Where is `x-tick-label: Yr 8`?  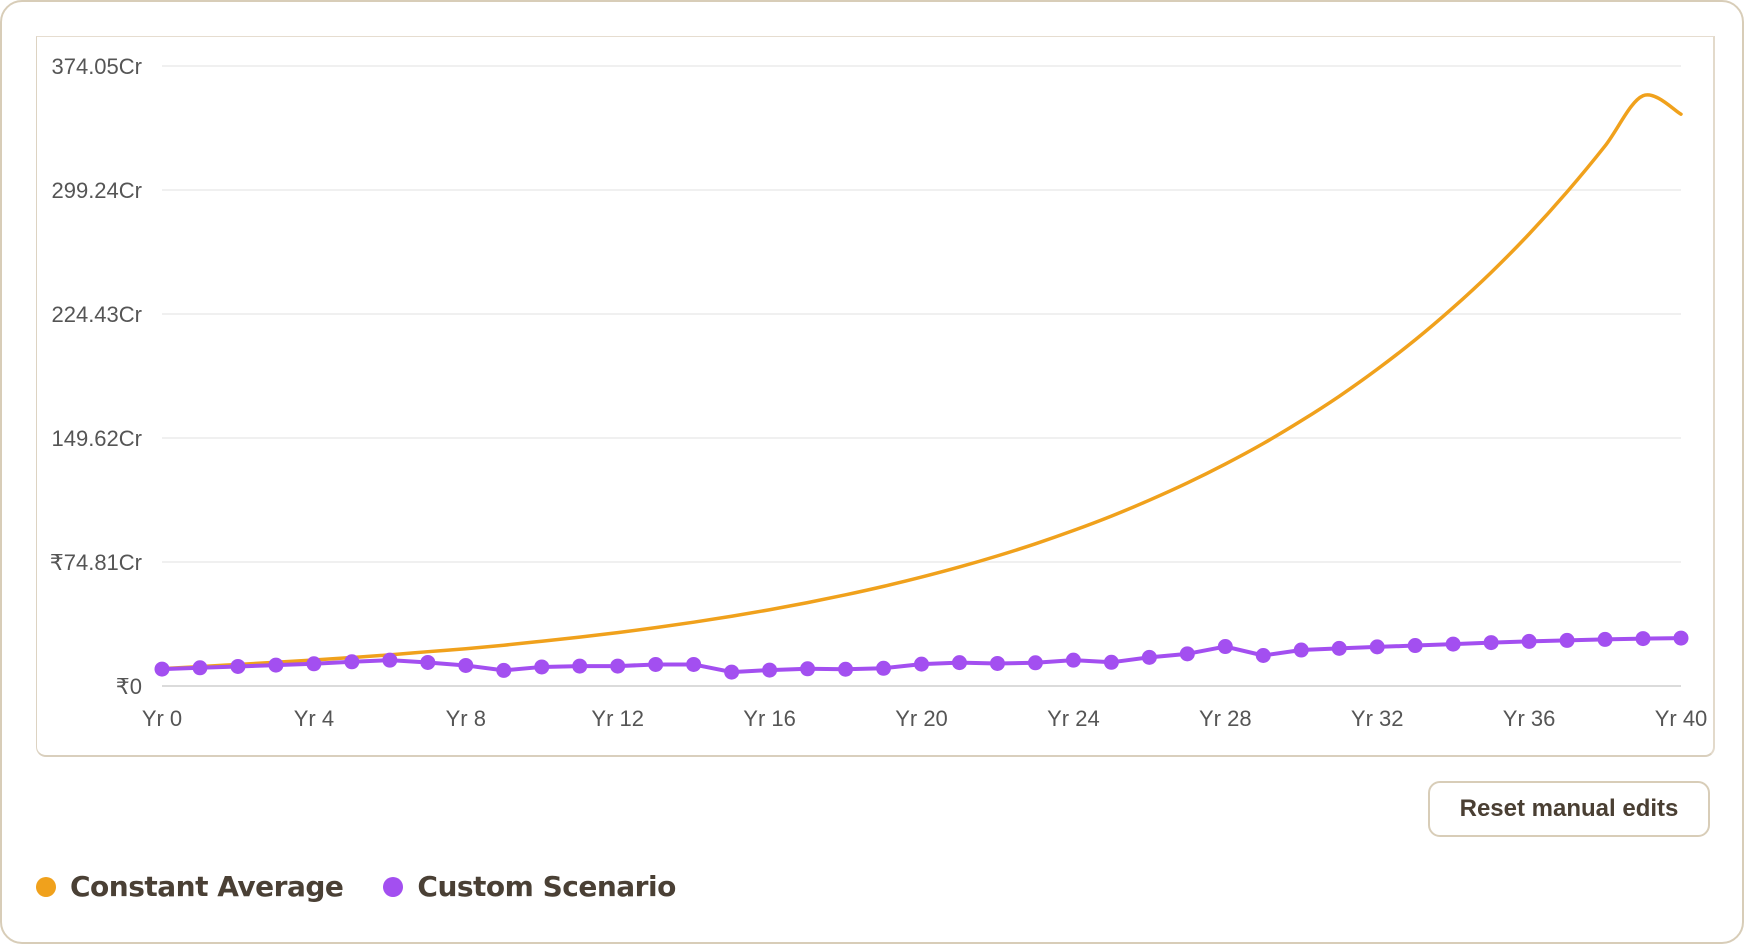
x-tick-label: Yr 8 is located at coordinates (466, 718).